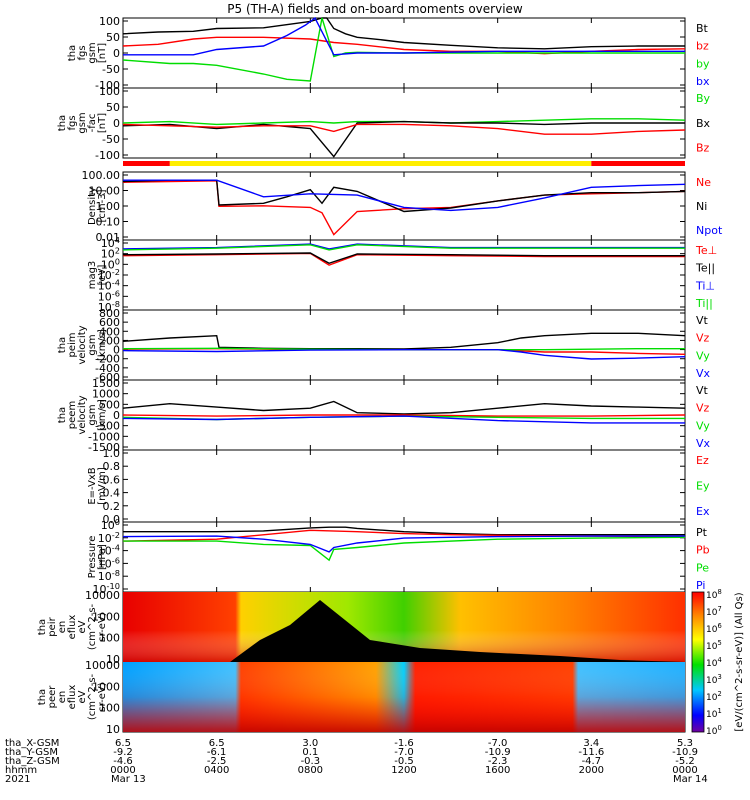  Describe the element at coordinates (403, 544) in the screenshot. I see `series-line-Pi` at that location.